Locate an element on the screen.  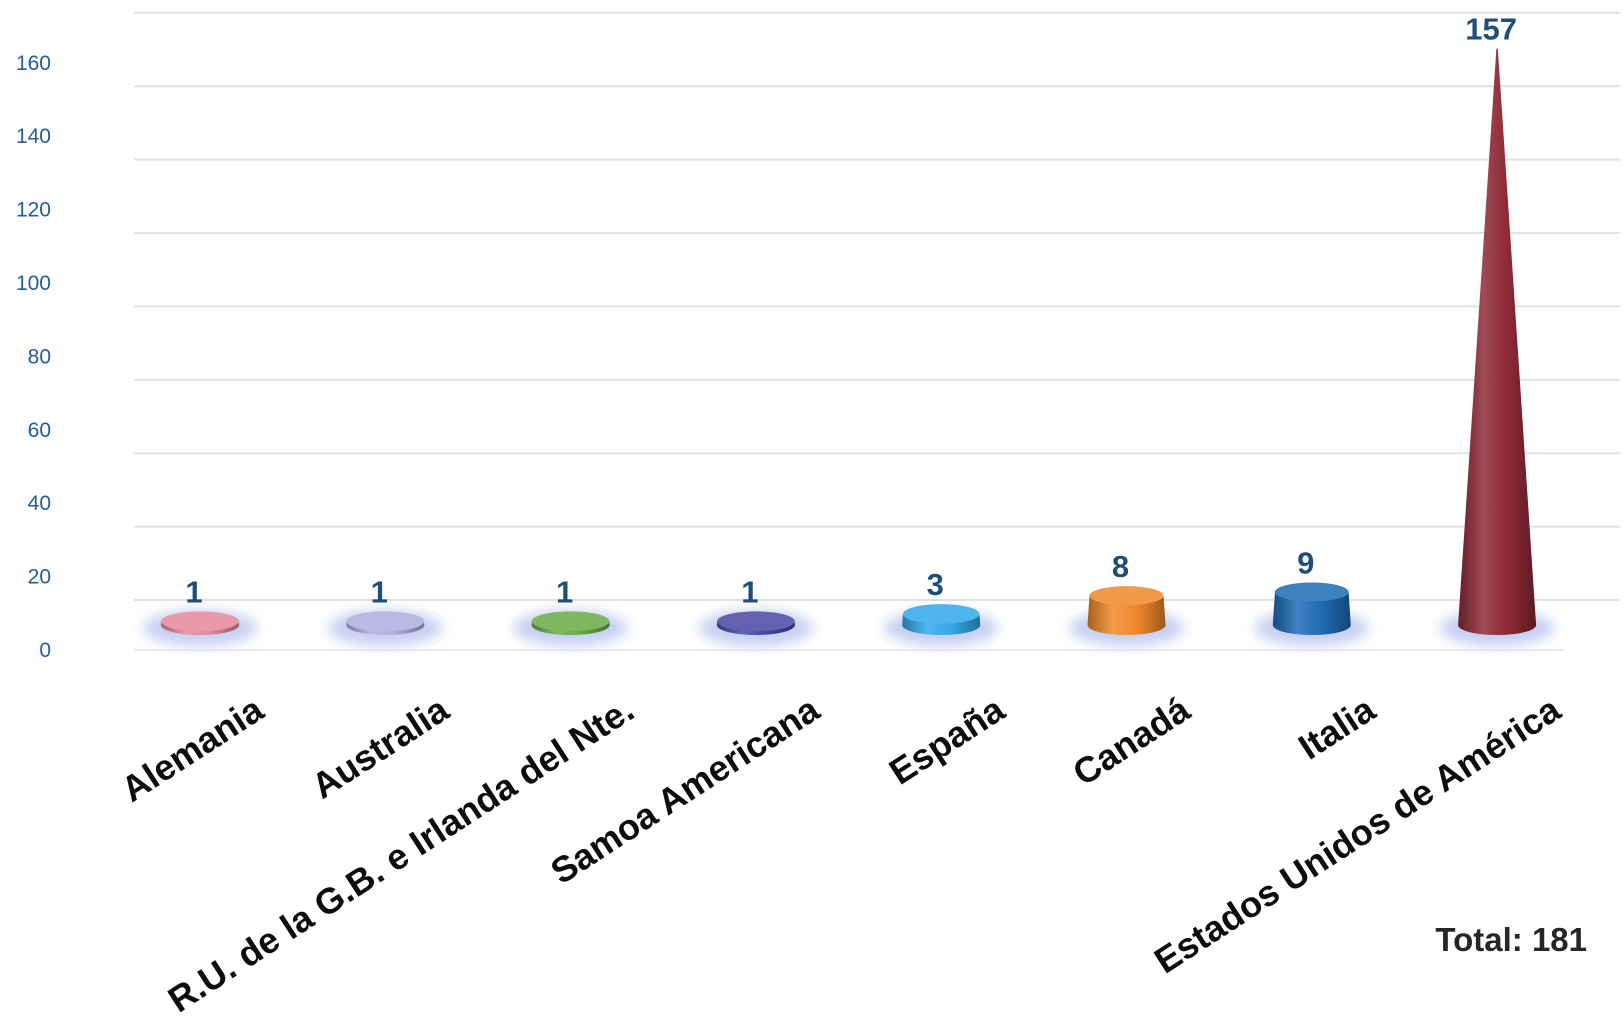
y-tick-label: 160 is located at coordinates (33, 63).